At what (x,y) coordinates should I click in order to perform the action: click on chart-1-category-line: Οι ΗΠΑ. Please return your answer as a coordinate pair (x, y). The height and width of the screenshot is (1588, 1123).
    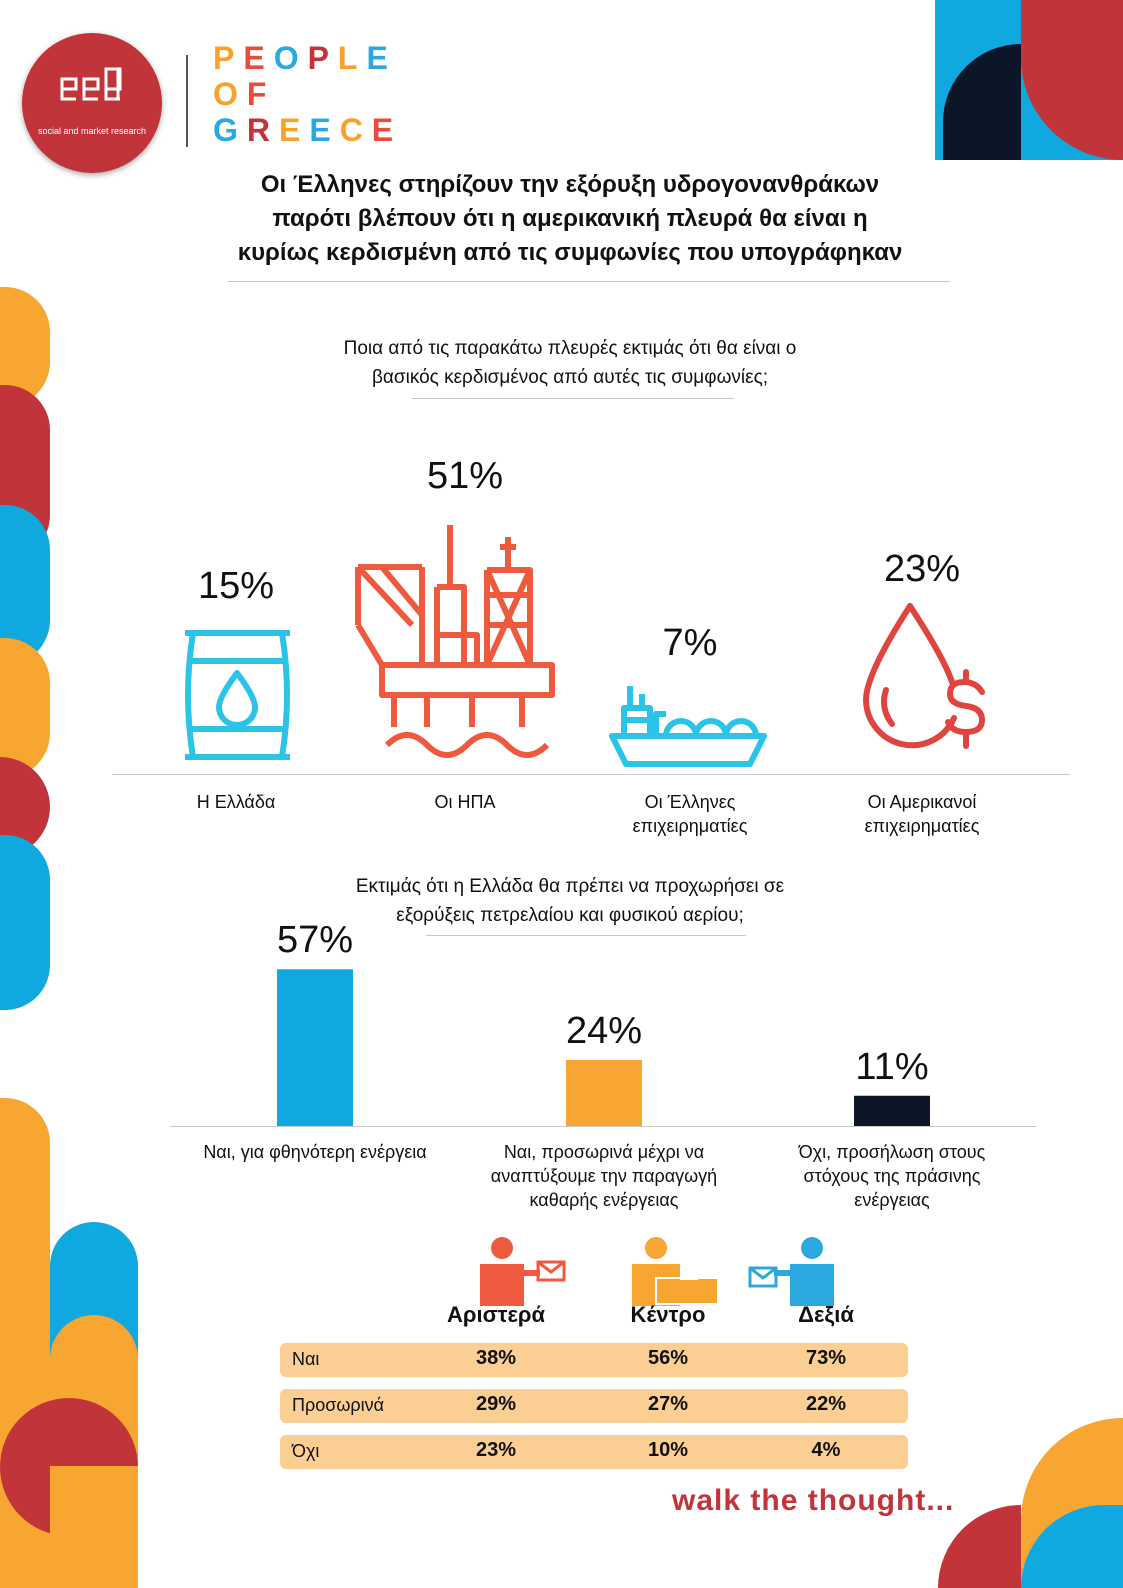
    Looking at the image, I should click on (465, 802).